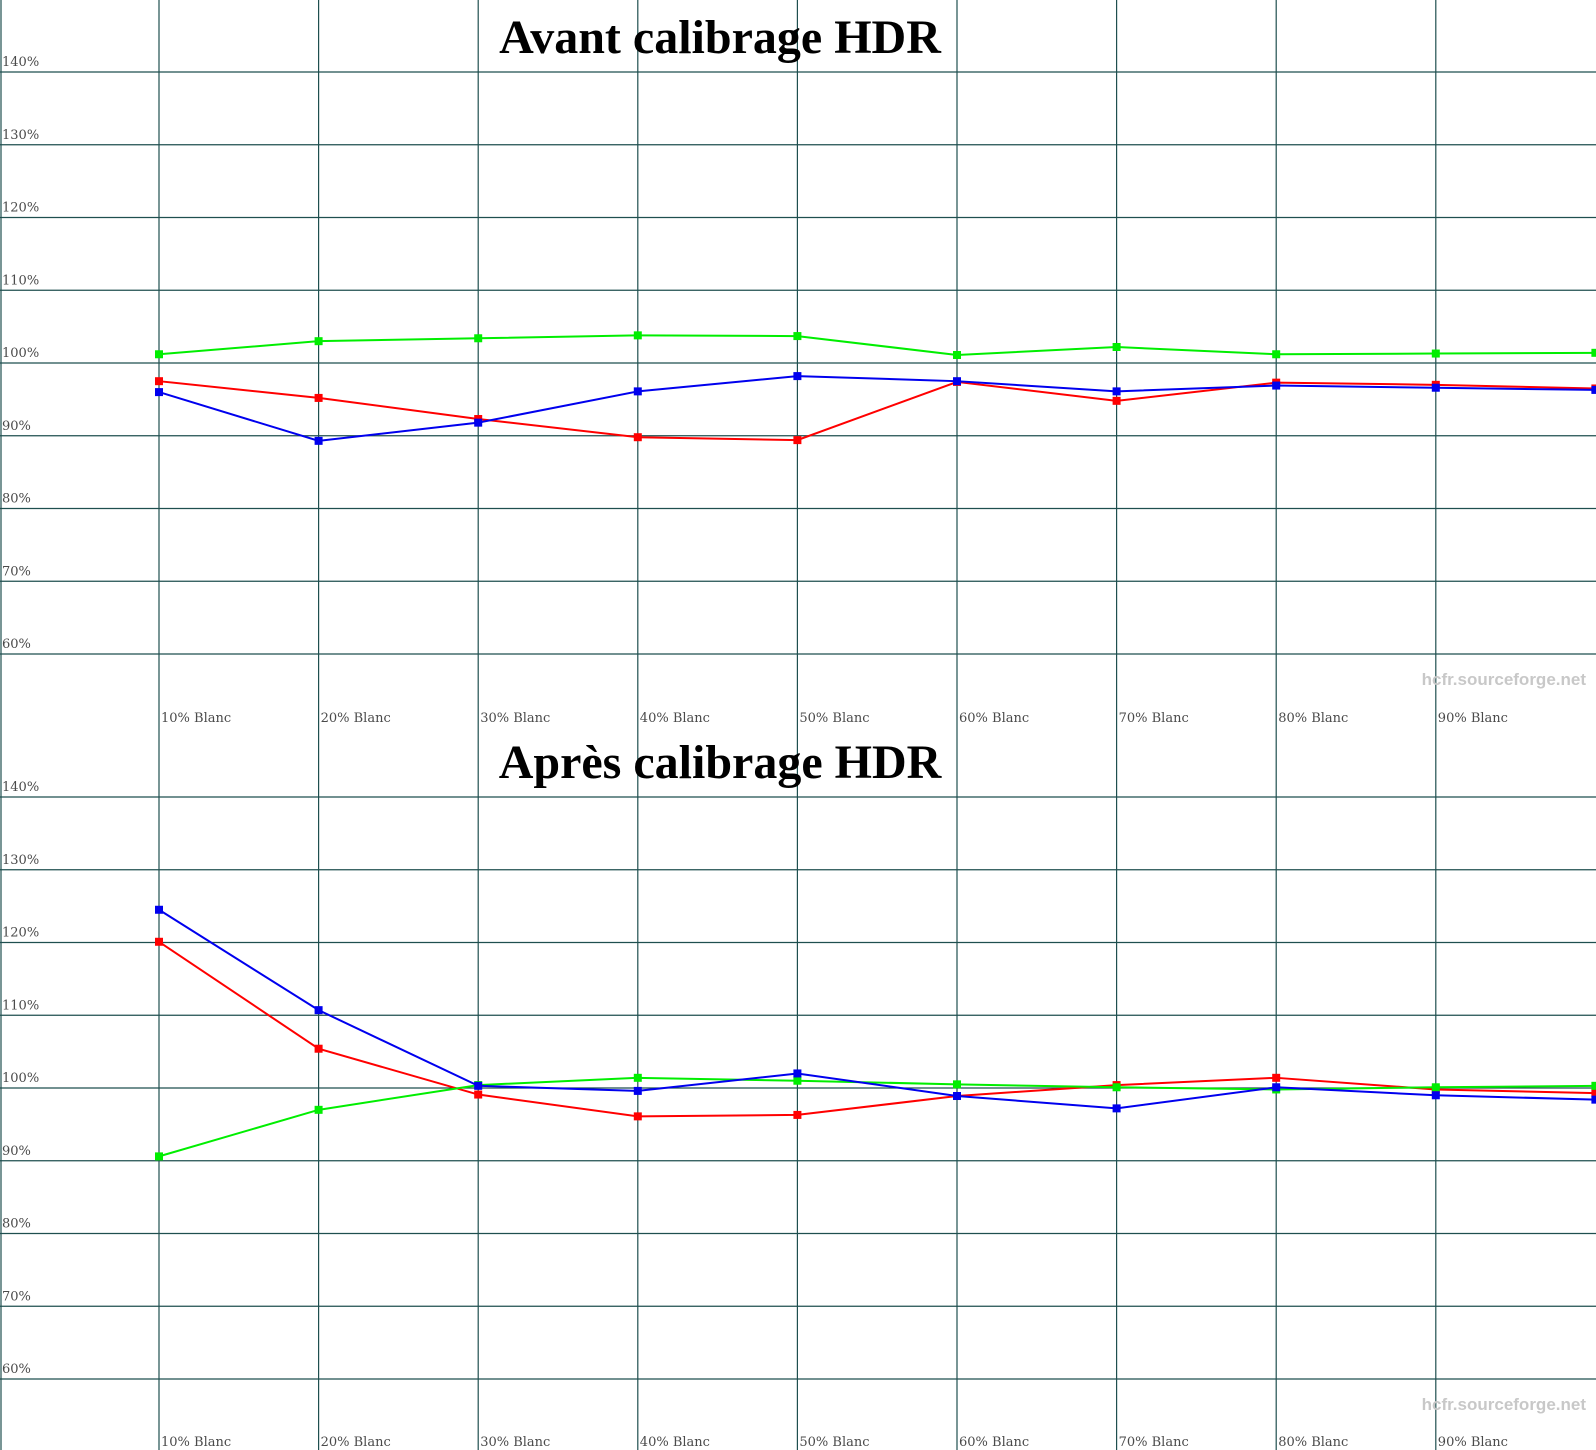 The image size is (1596, 1450). I want to click on chart-title: Après calibrage HDR, so click(721, 762).